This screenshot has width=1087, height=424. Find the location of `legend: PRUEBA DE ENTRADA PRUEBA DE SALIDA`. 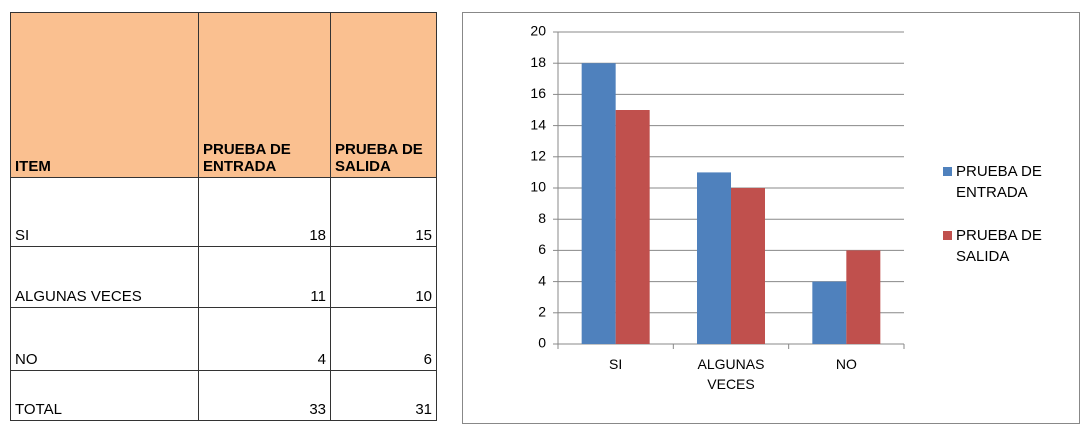

legend: PRUEBA DE ENTRADA PRUEBA DE SALIDA is located at coordinates (1008, 225).